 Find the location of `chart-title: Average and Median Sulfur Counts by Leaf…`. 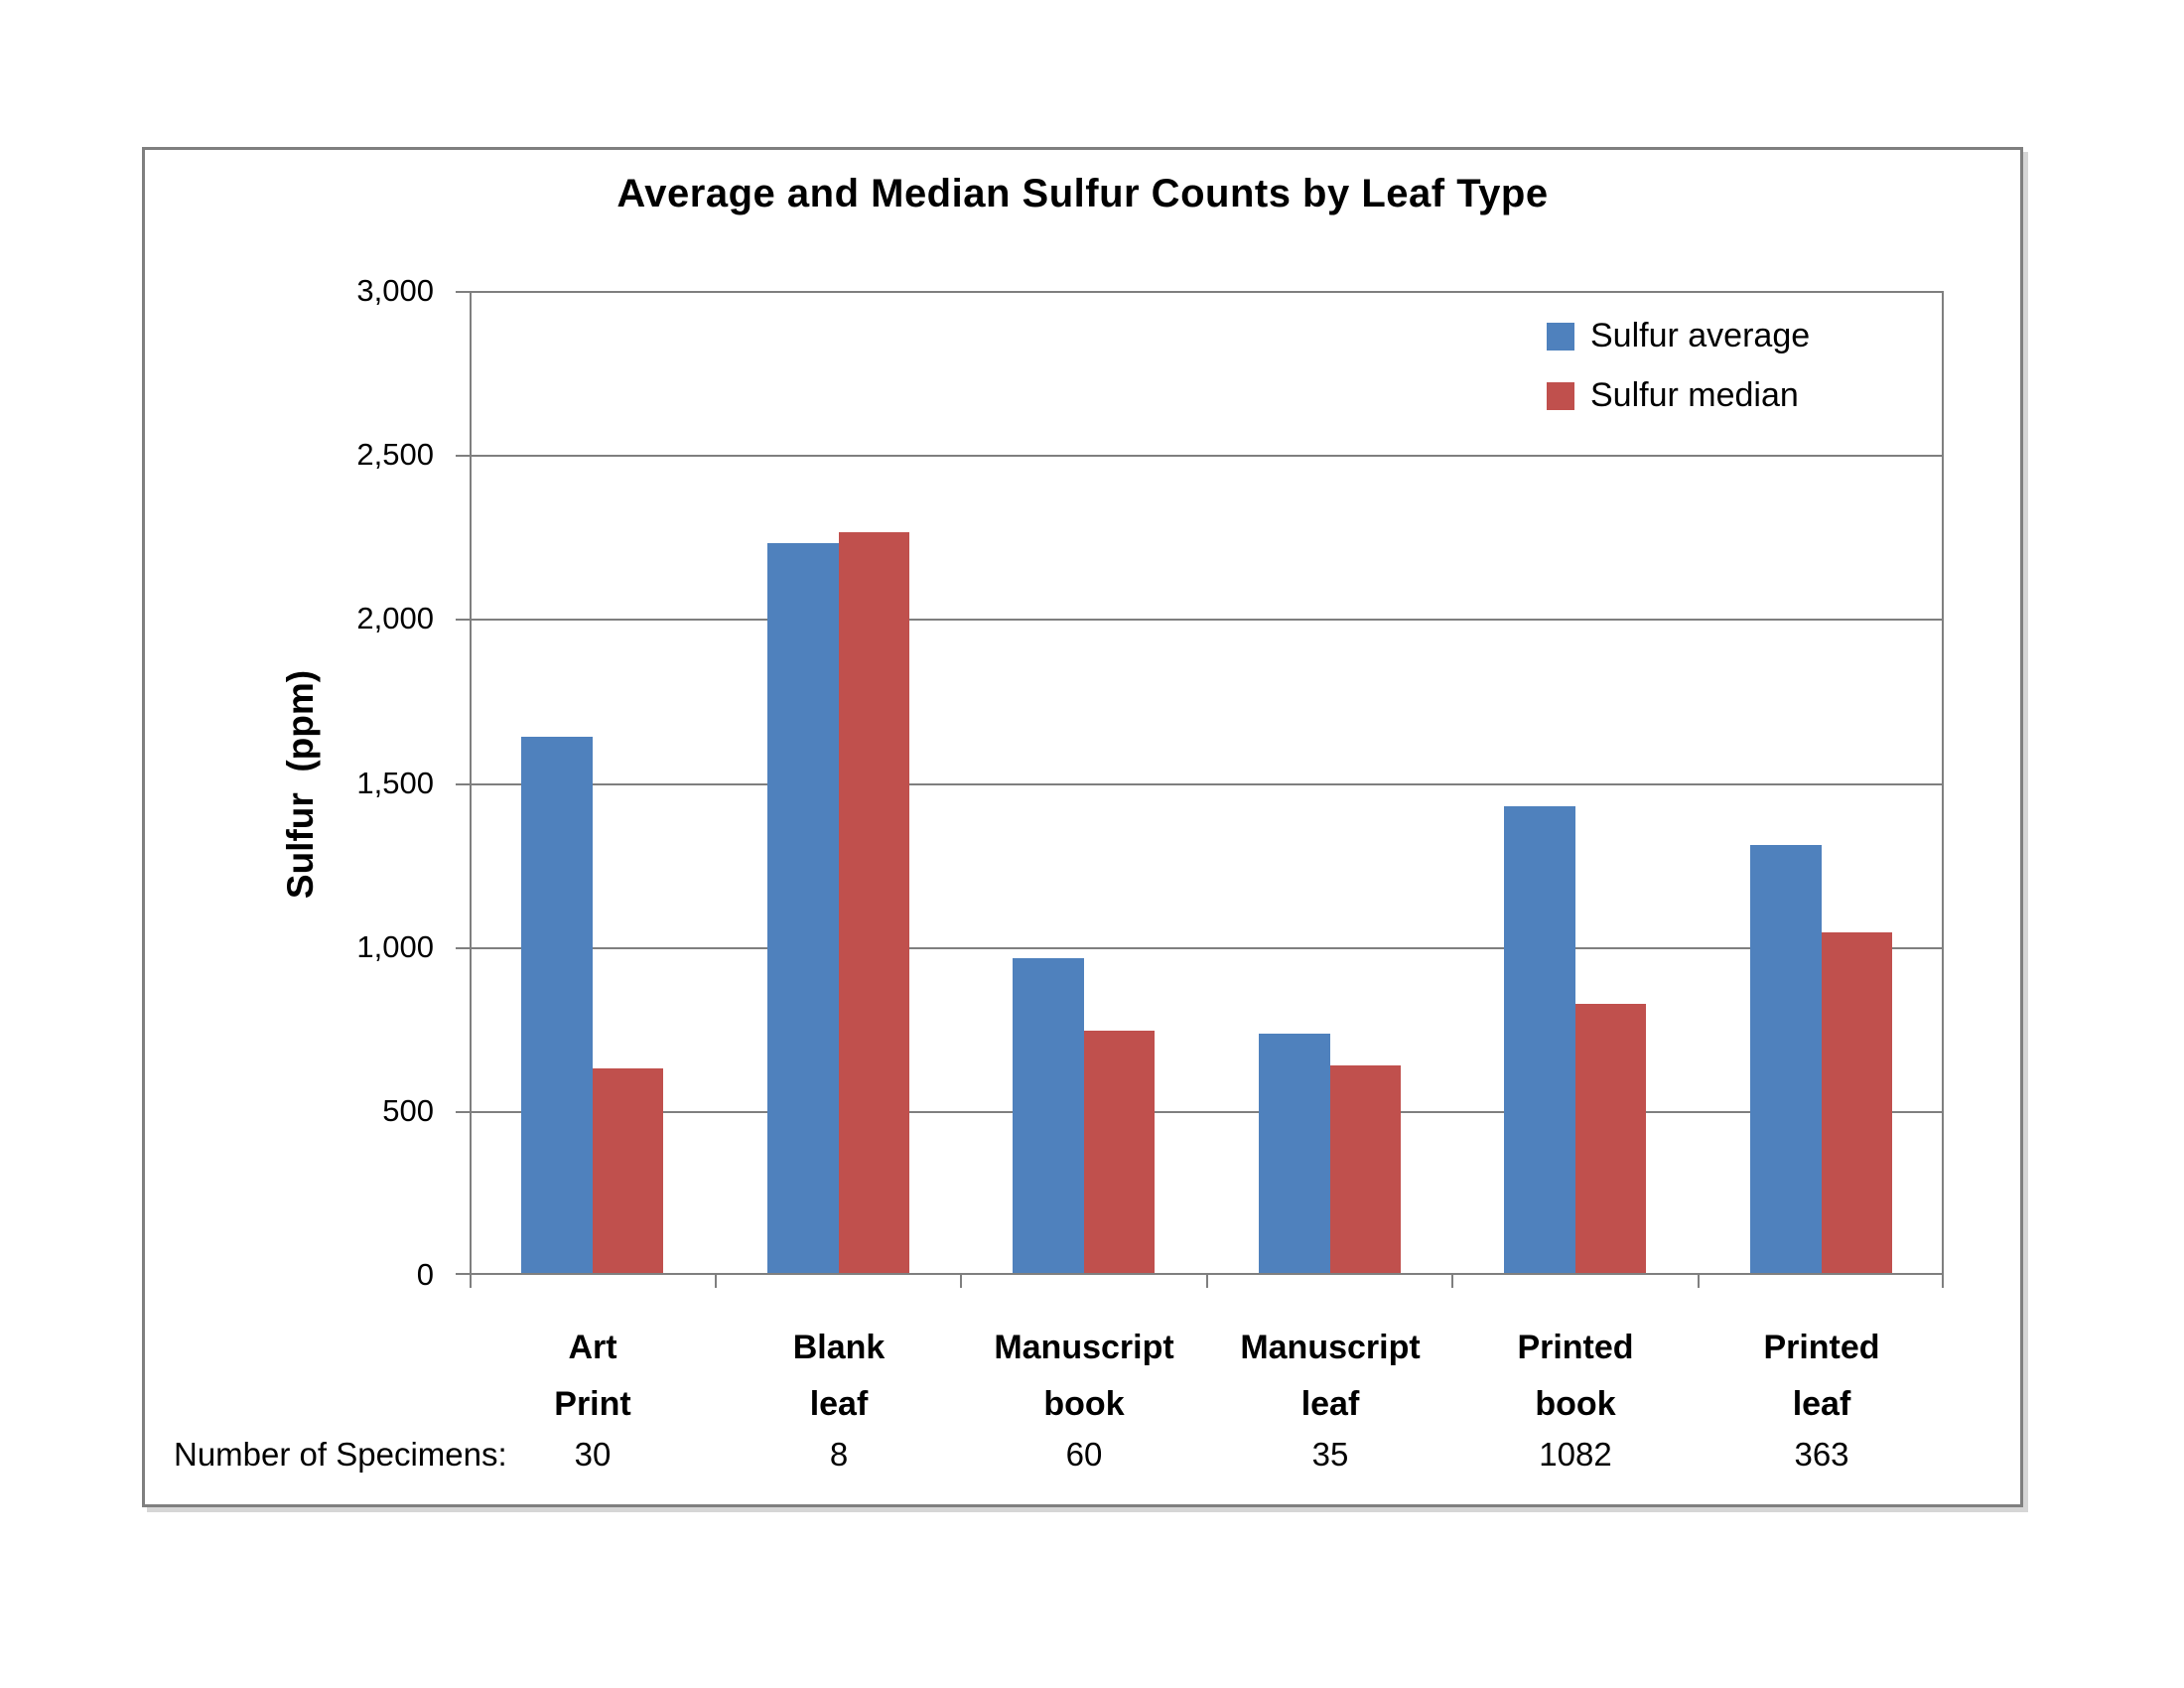

chart-title: Average and Median Sulfur Counts by Leaf… is located at coordinates (1082, 193).